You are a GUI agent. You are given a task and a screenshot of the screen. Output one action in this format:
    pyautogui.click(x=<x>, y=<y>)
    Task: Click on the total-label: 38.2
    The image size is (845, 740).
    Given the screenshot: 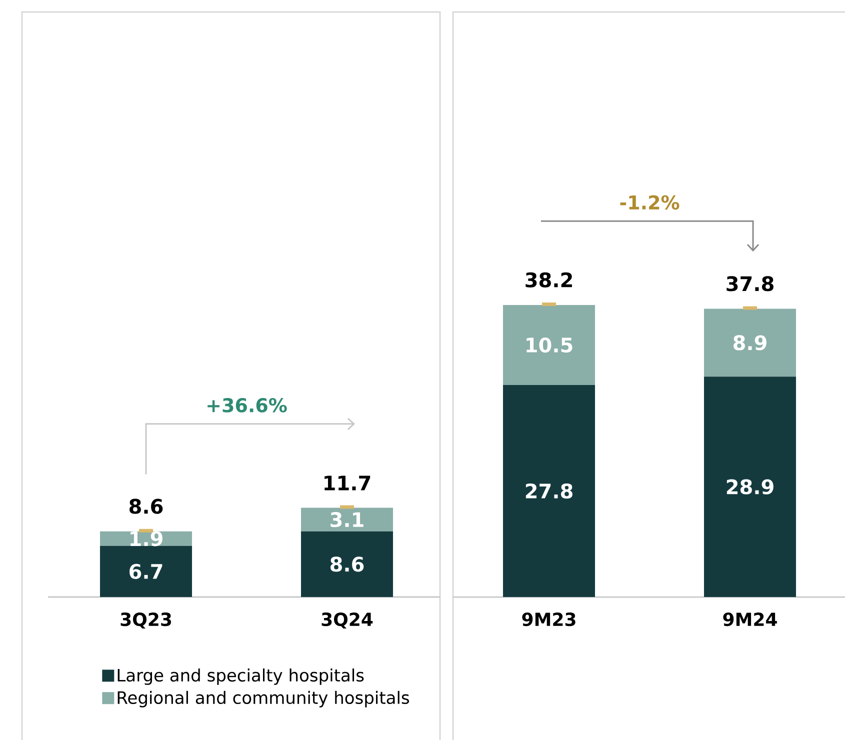 What is the action you would take?
    pyautogui.click(x=549, y=280)
    